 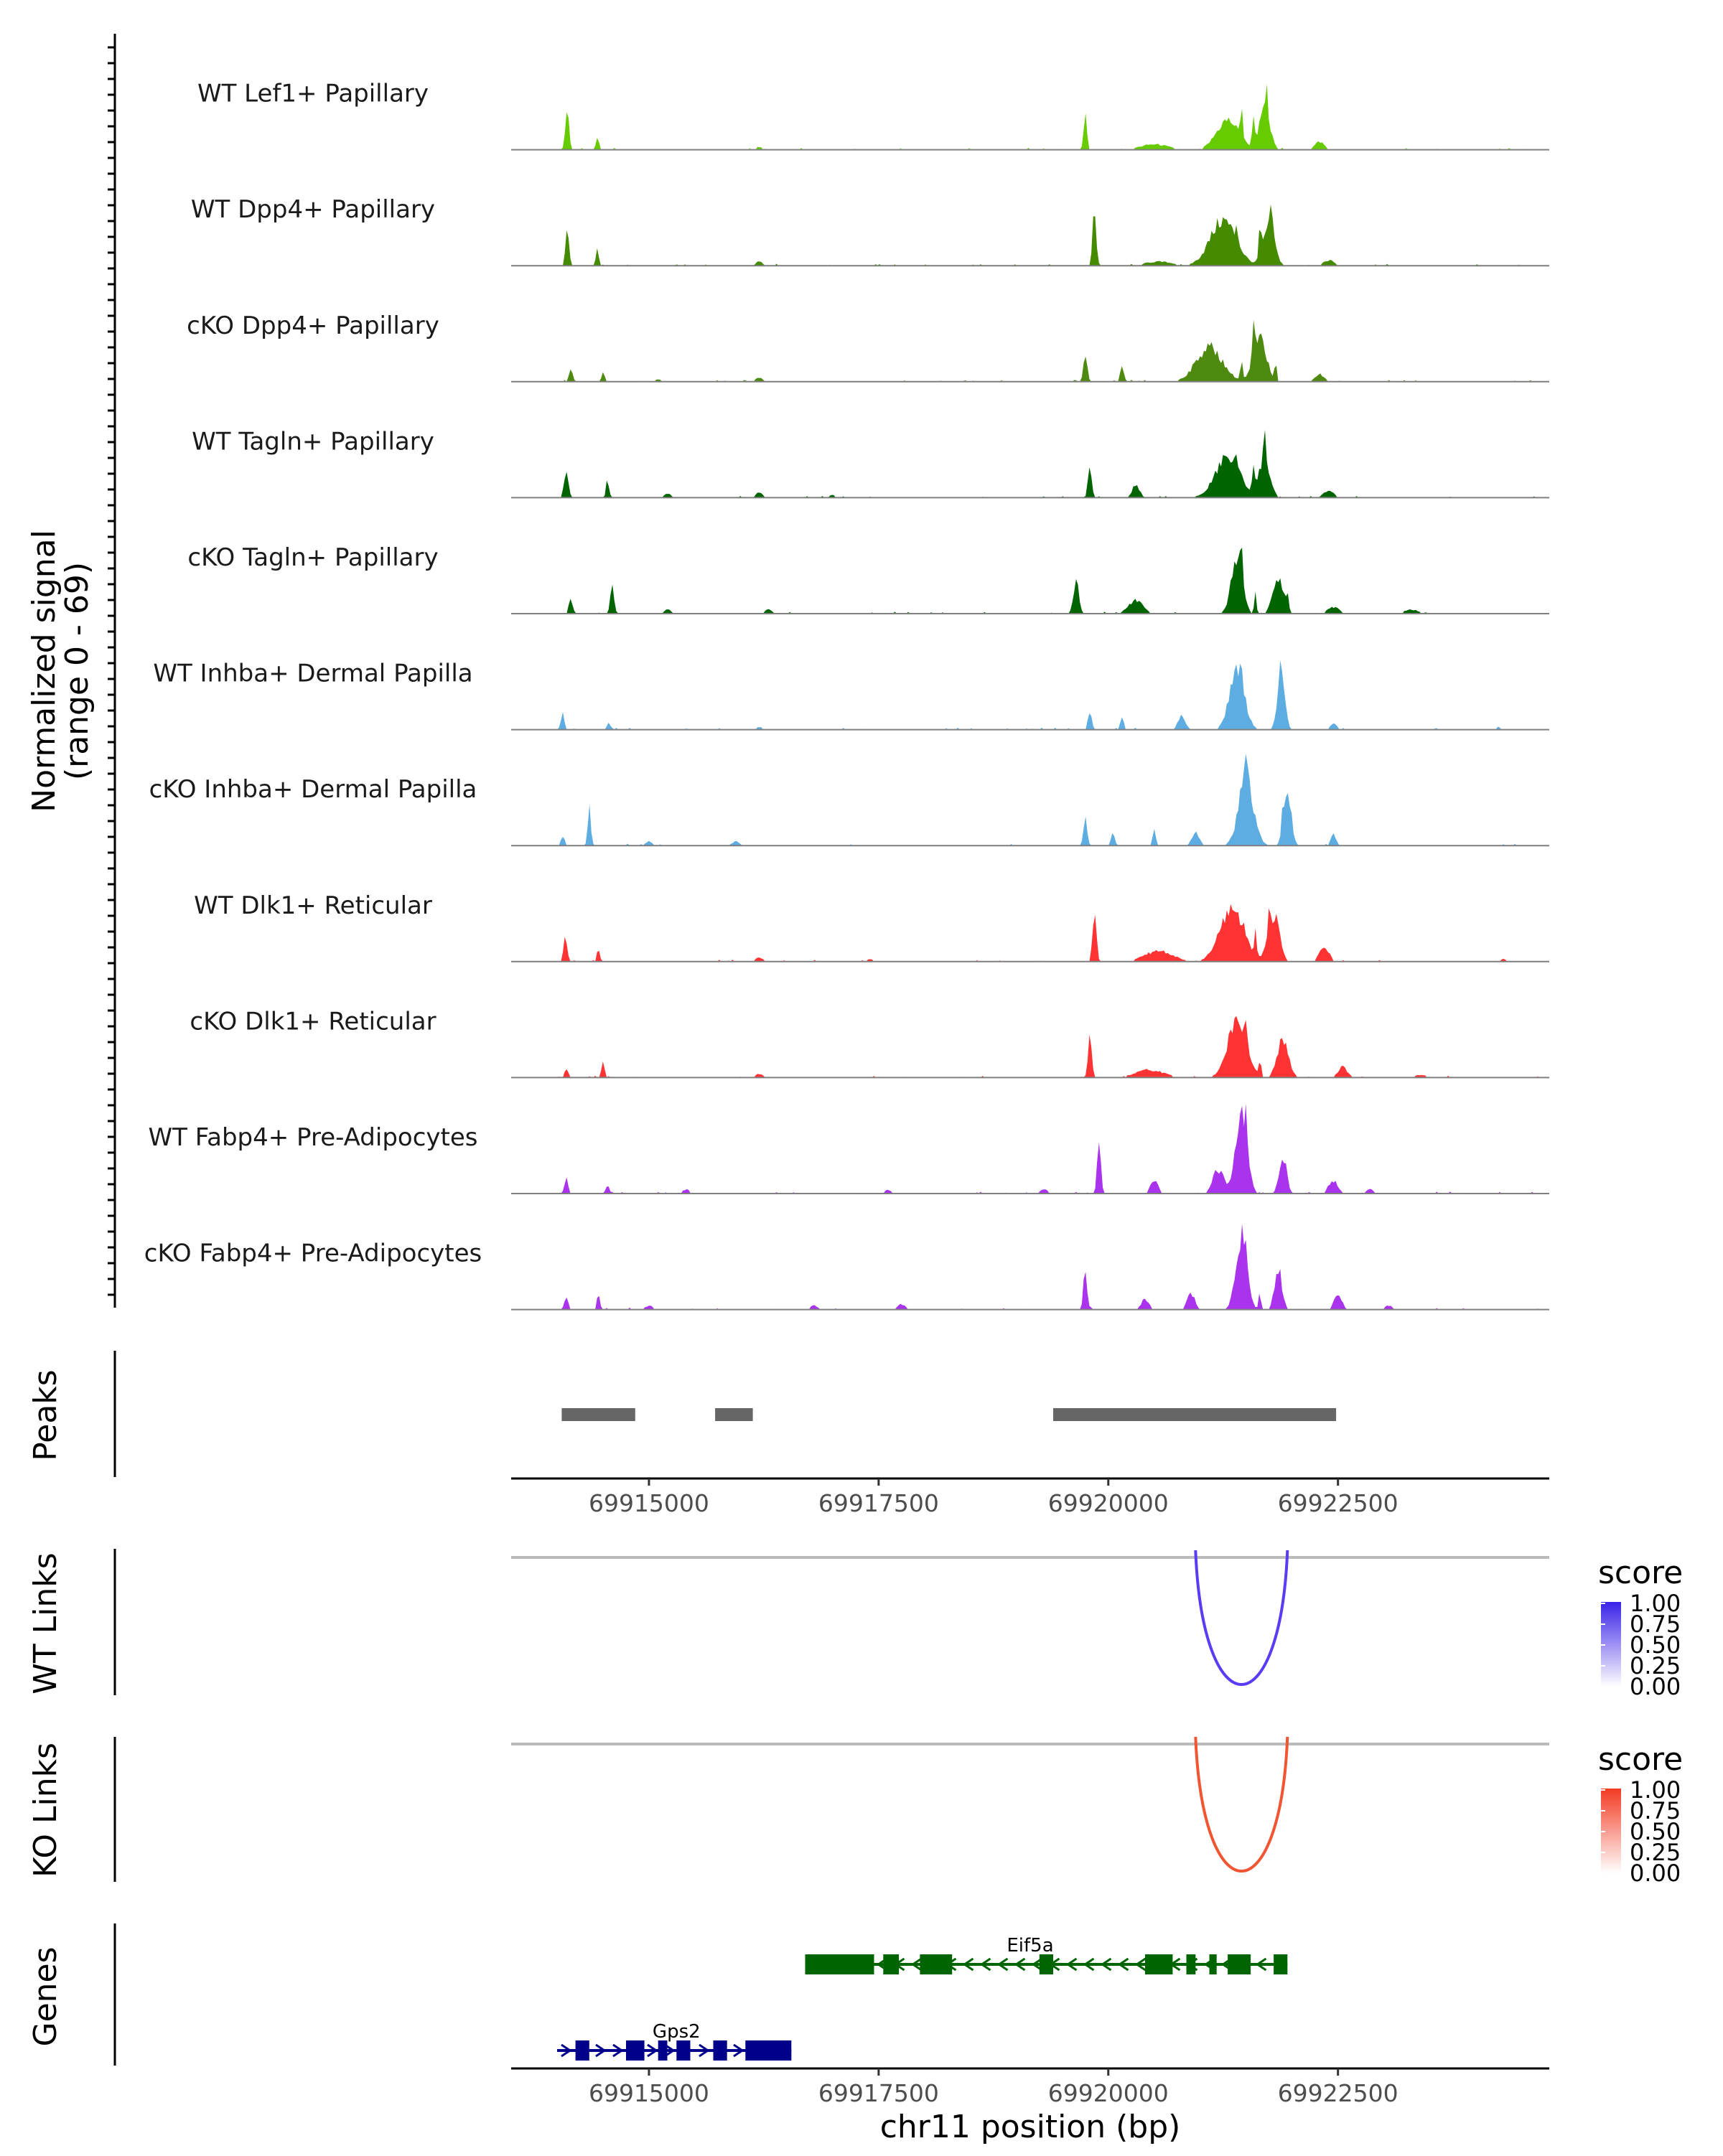 I want to click on track-label: WT Inhba+ Dermal Papilla, so click(x=312, y=674).